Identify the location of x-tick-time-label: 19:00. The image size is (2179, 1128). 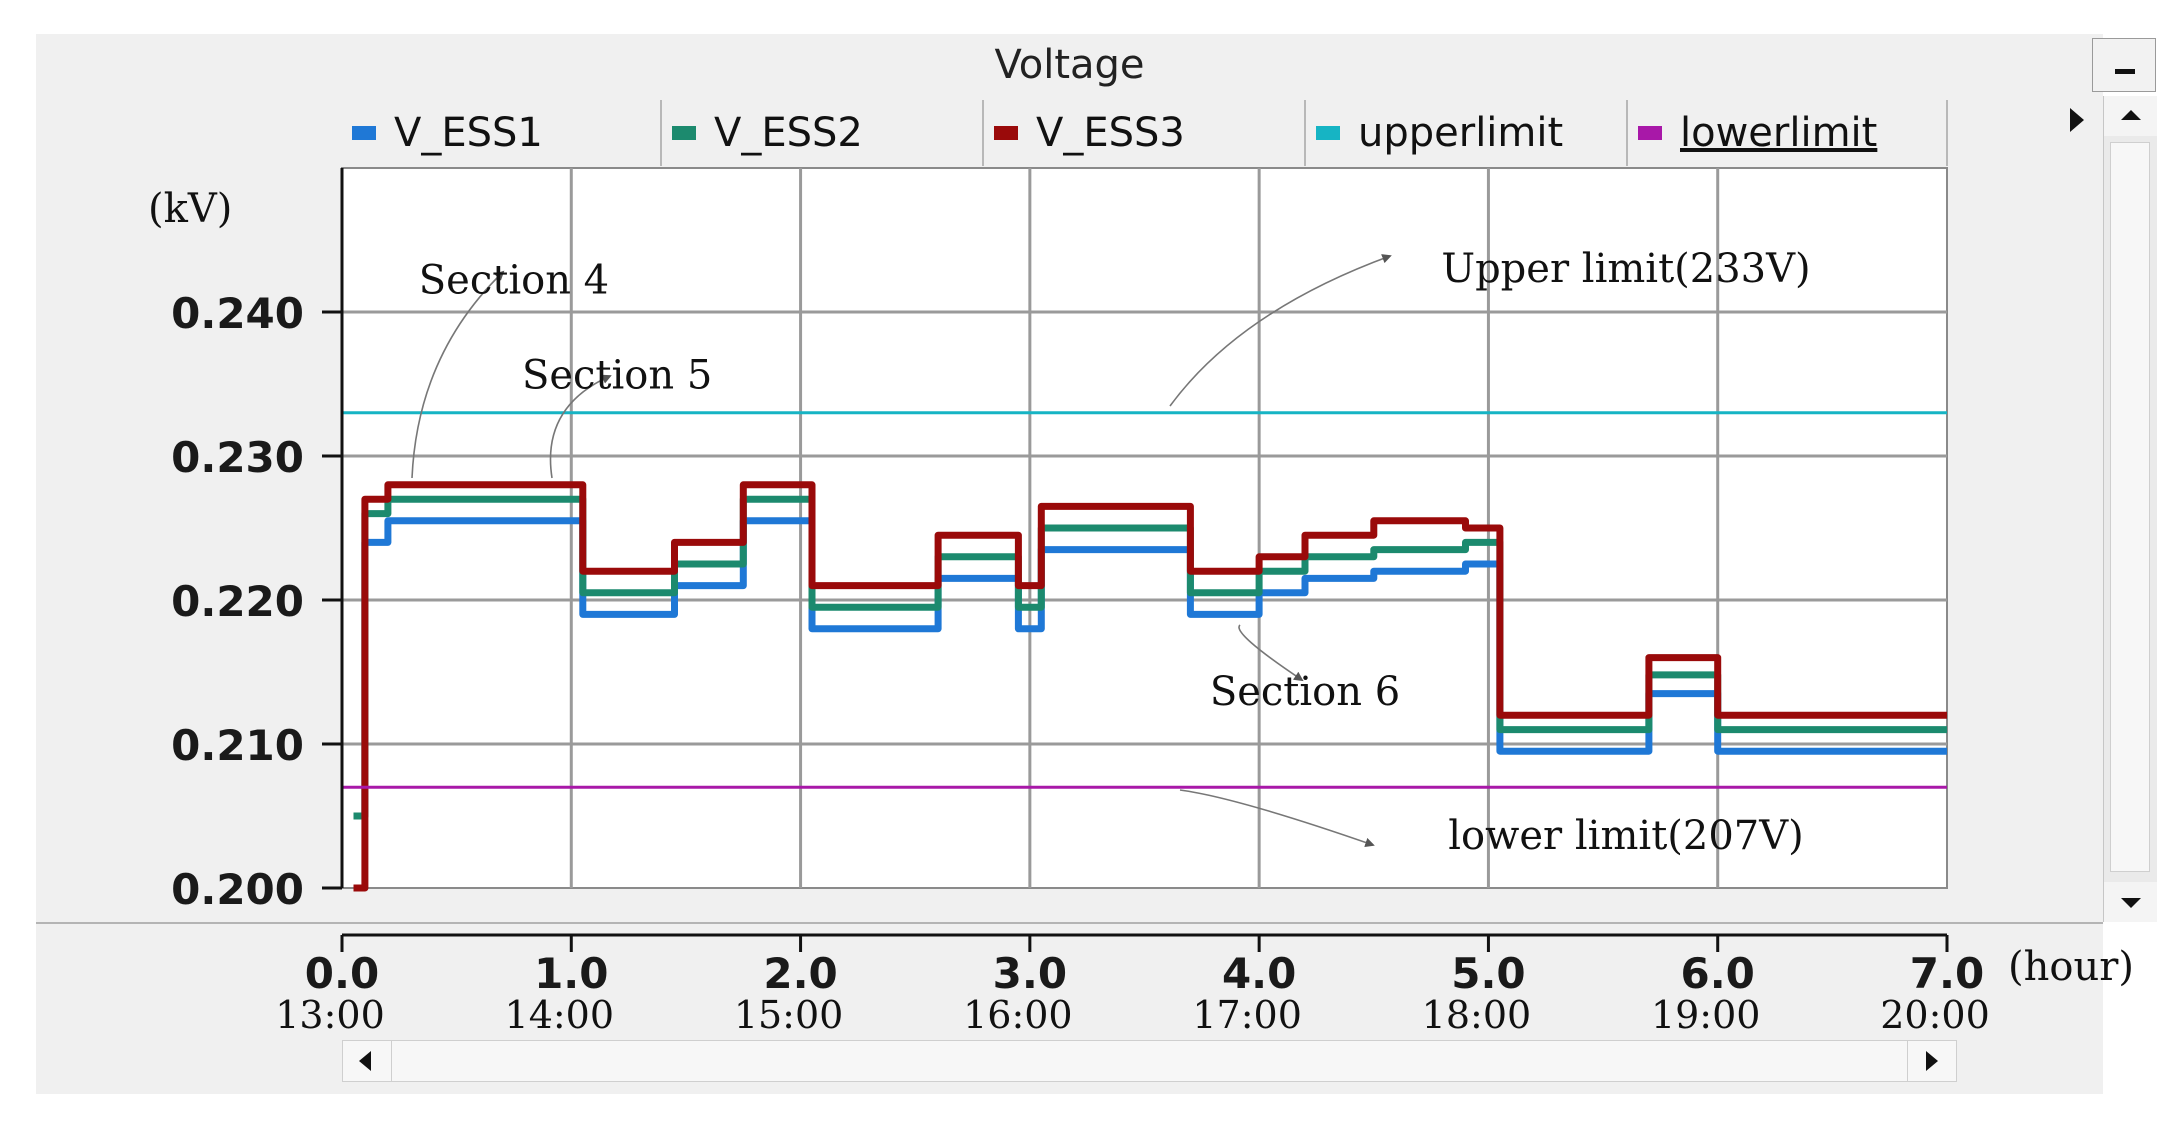
(1706, 1015).